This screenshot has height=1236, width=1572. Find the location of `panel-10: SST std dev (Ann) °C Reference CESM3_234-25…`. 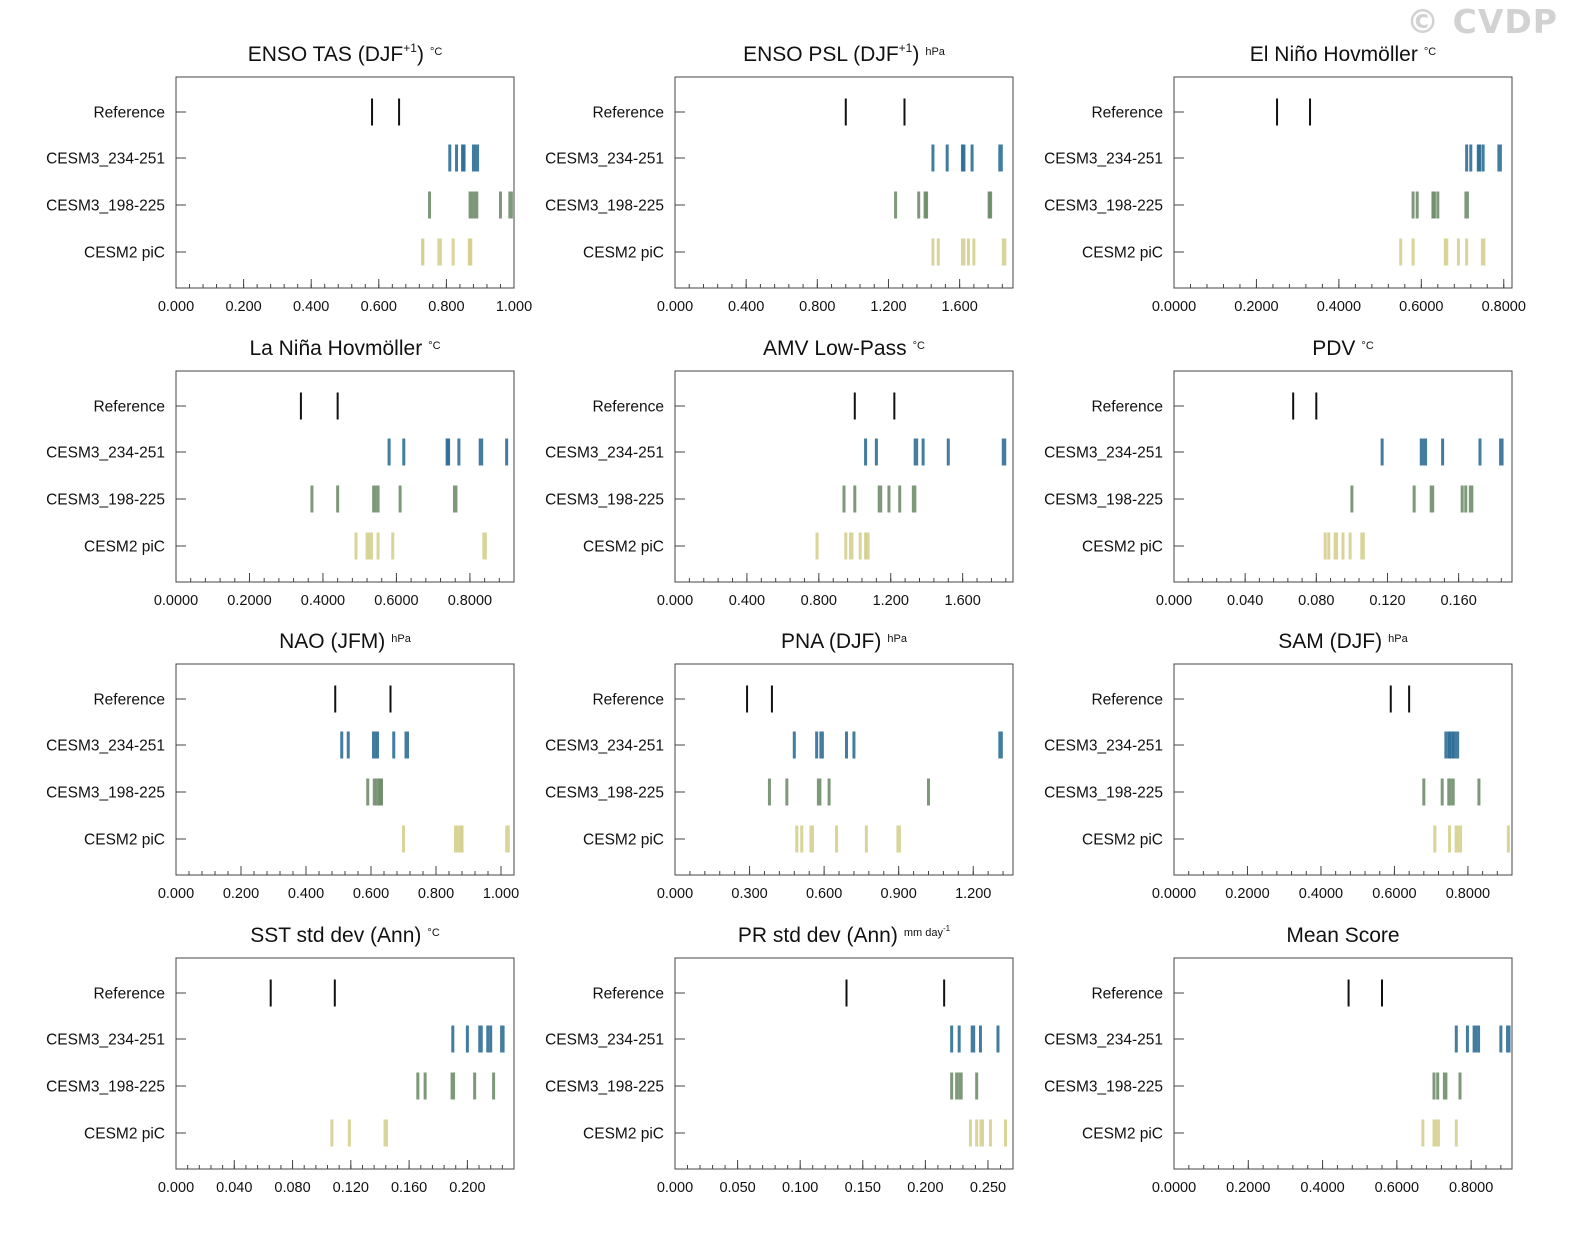

panel-10: SST std dev (Ann) °C Reference CESM3_234-25… is located at coordinates (280, 1060).